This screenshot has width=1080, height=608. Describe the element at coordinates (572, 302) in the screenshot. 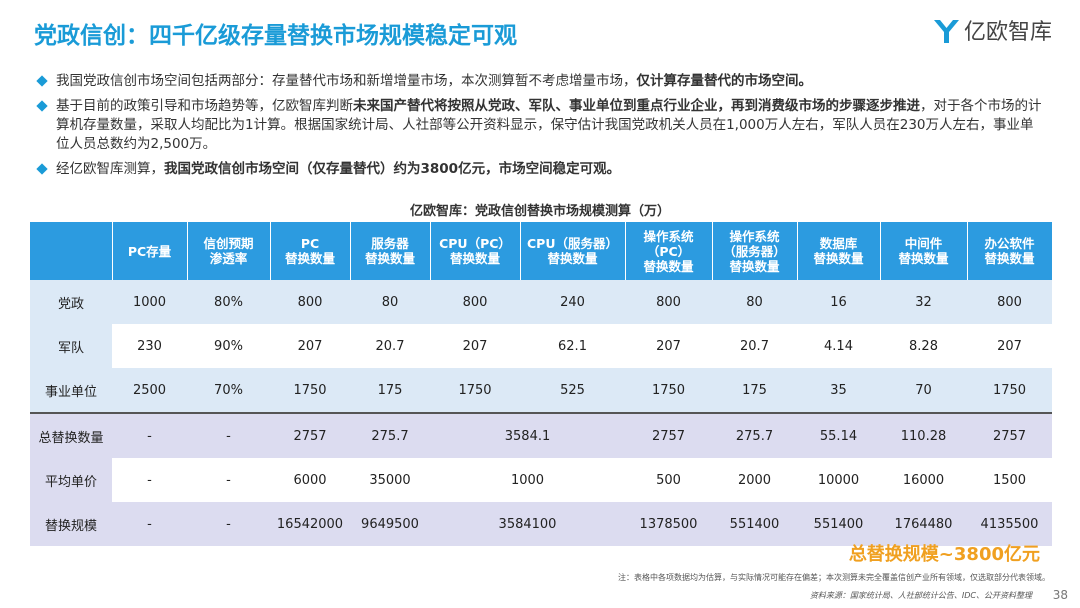

I see `cell: 240` at that location.